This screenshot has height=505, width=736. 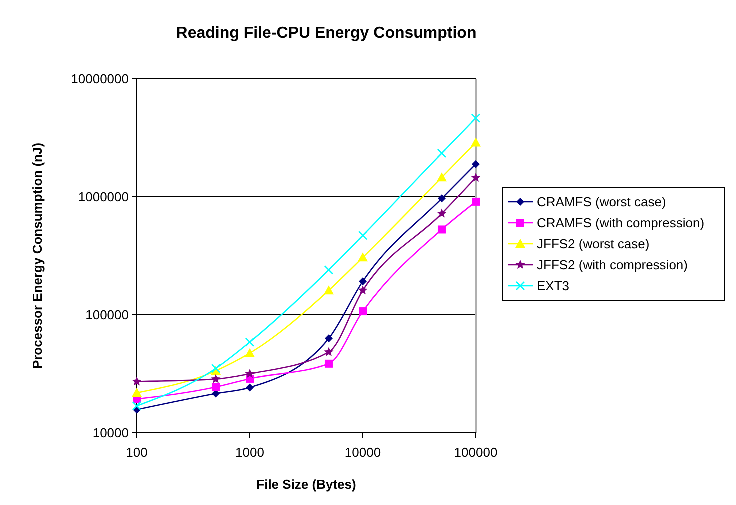 What do you see at coordinates (363, 452) in the screenshot?
I see `x-tick-label: 10000` at bounding box center [363, 452].